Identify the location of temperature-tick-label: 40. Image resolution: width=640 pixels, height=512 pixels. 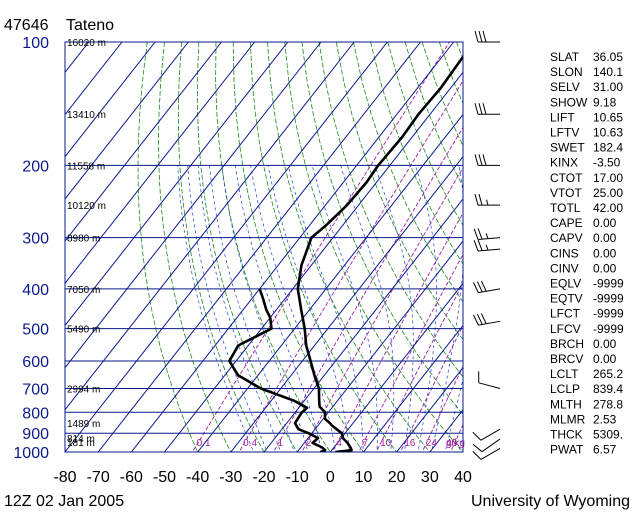
(463, 477).